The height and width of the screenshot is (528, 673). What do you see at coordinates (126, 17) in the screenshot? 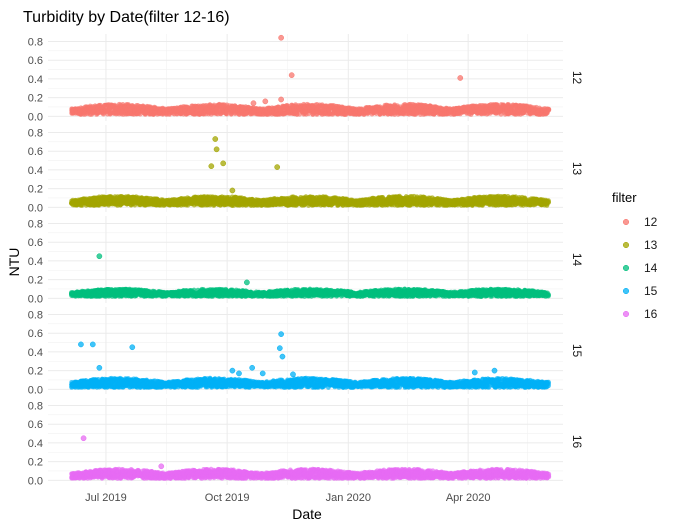
I see `chart-title: Turbidity by Date(filter 12-16)` at bounding box center [126, 17].